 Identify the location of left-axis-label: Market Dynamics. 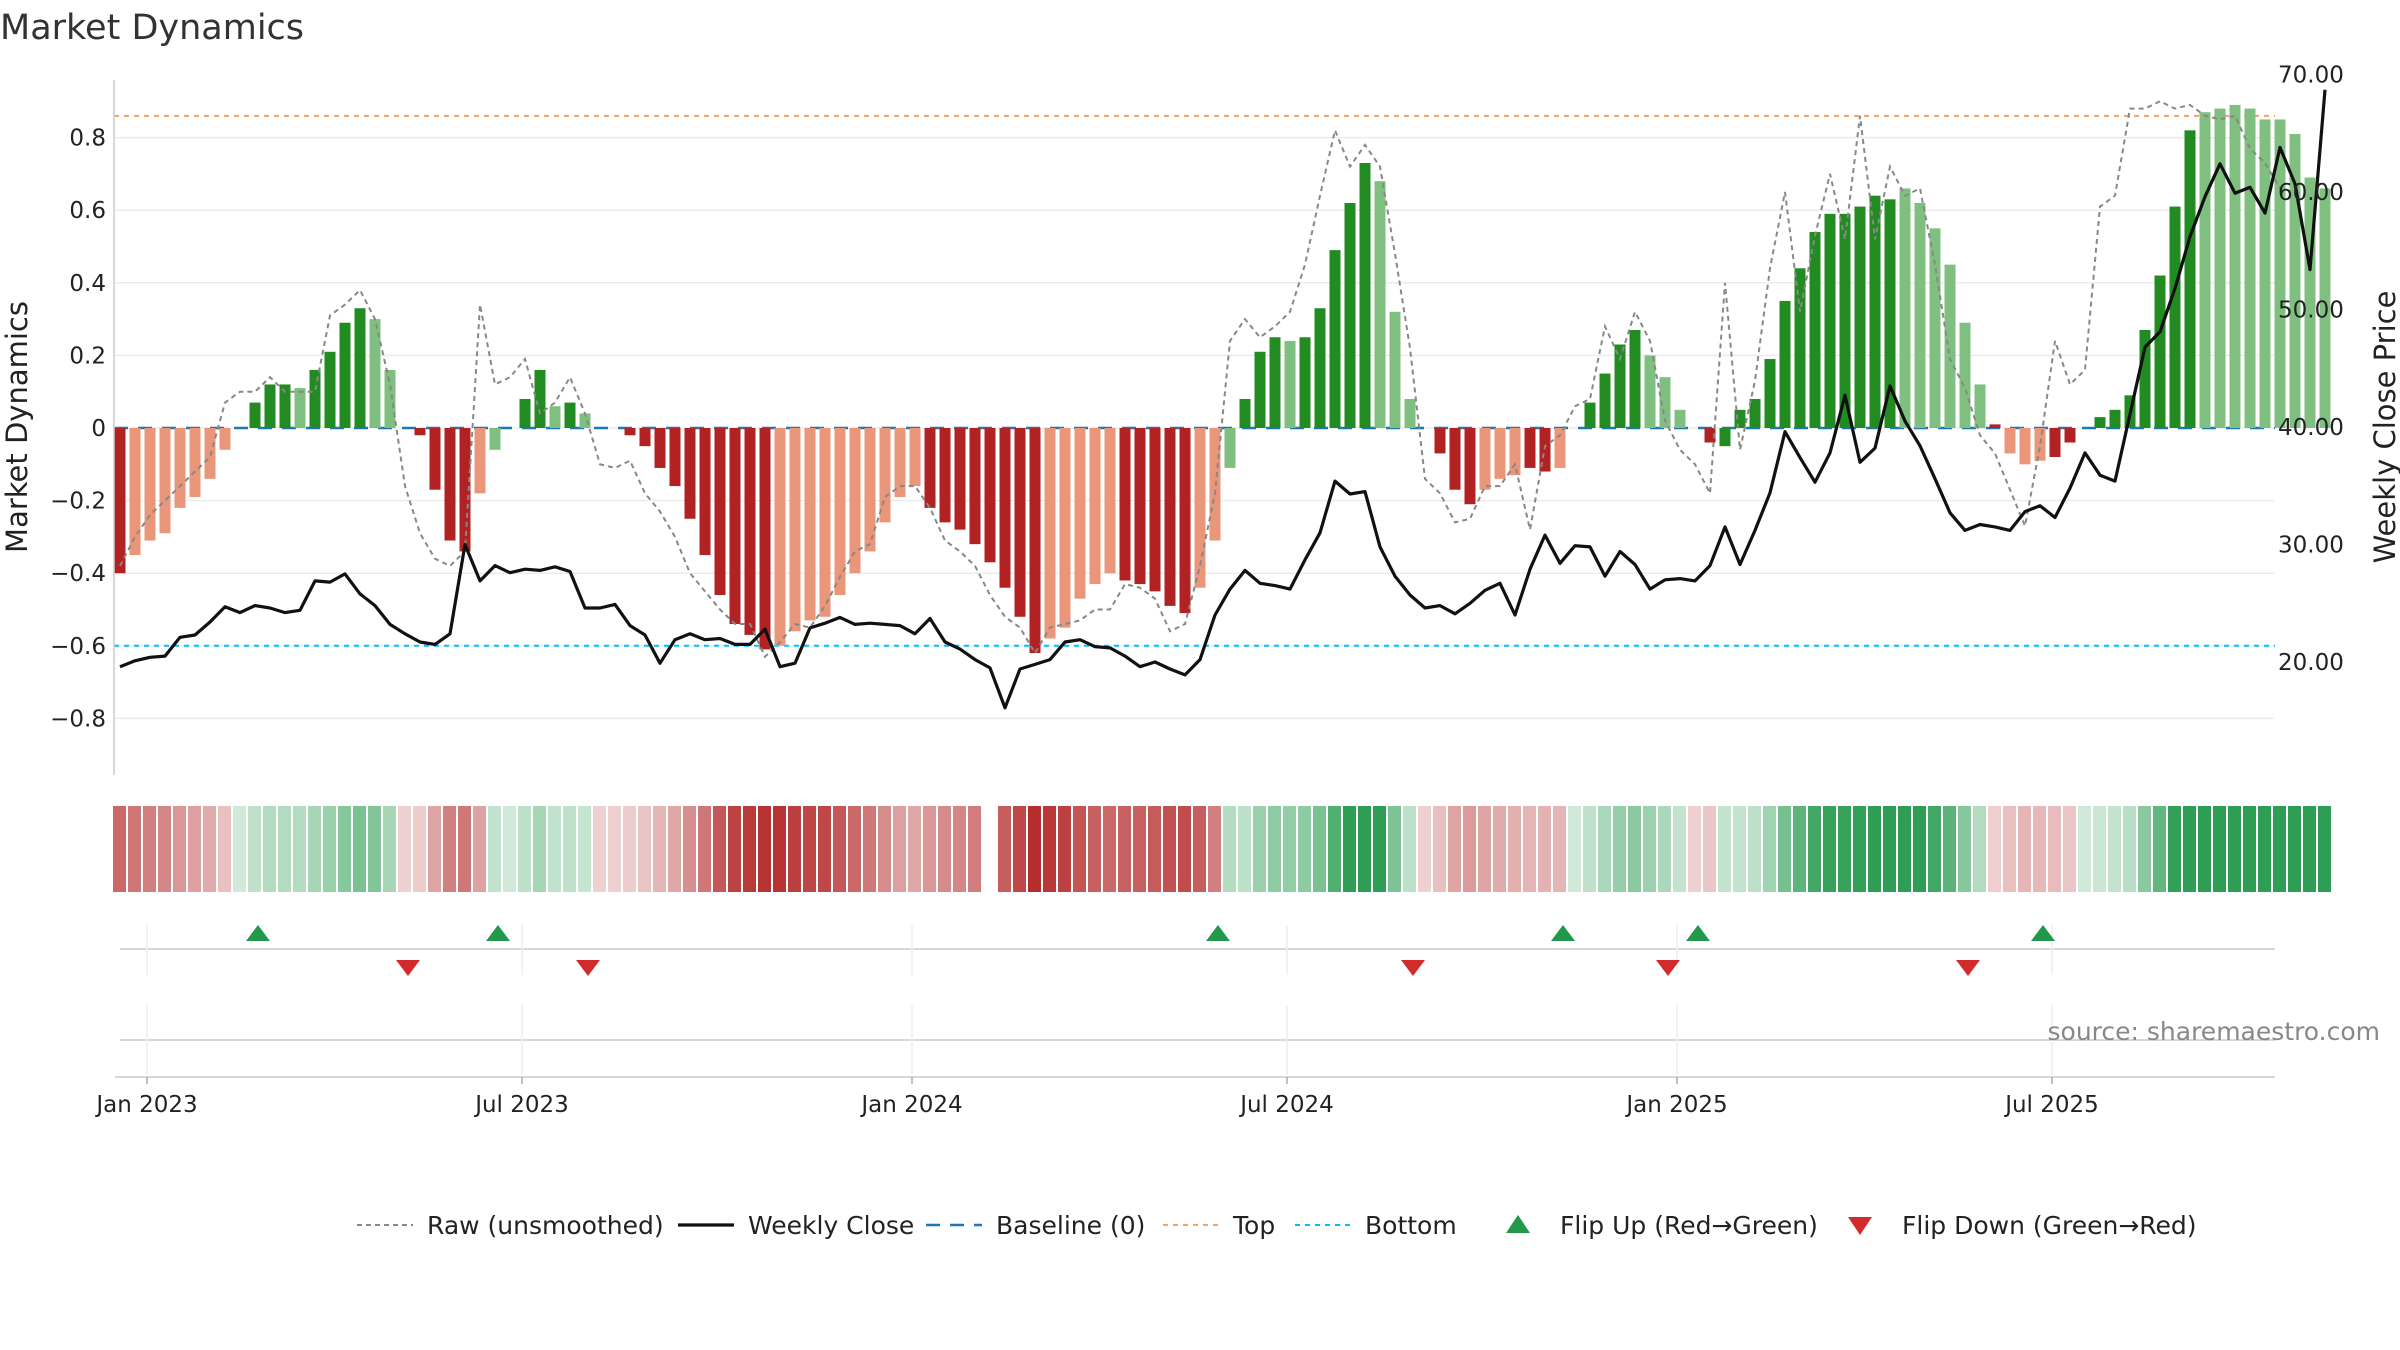
(17, 427).